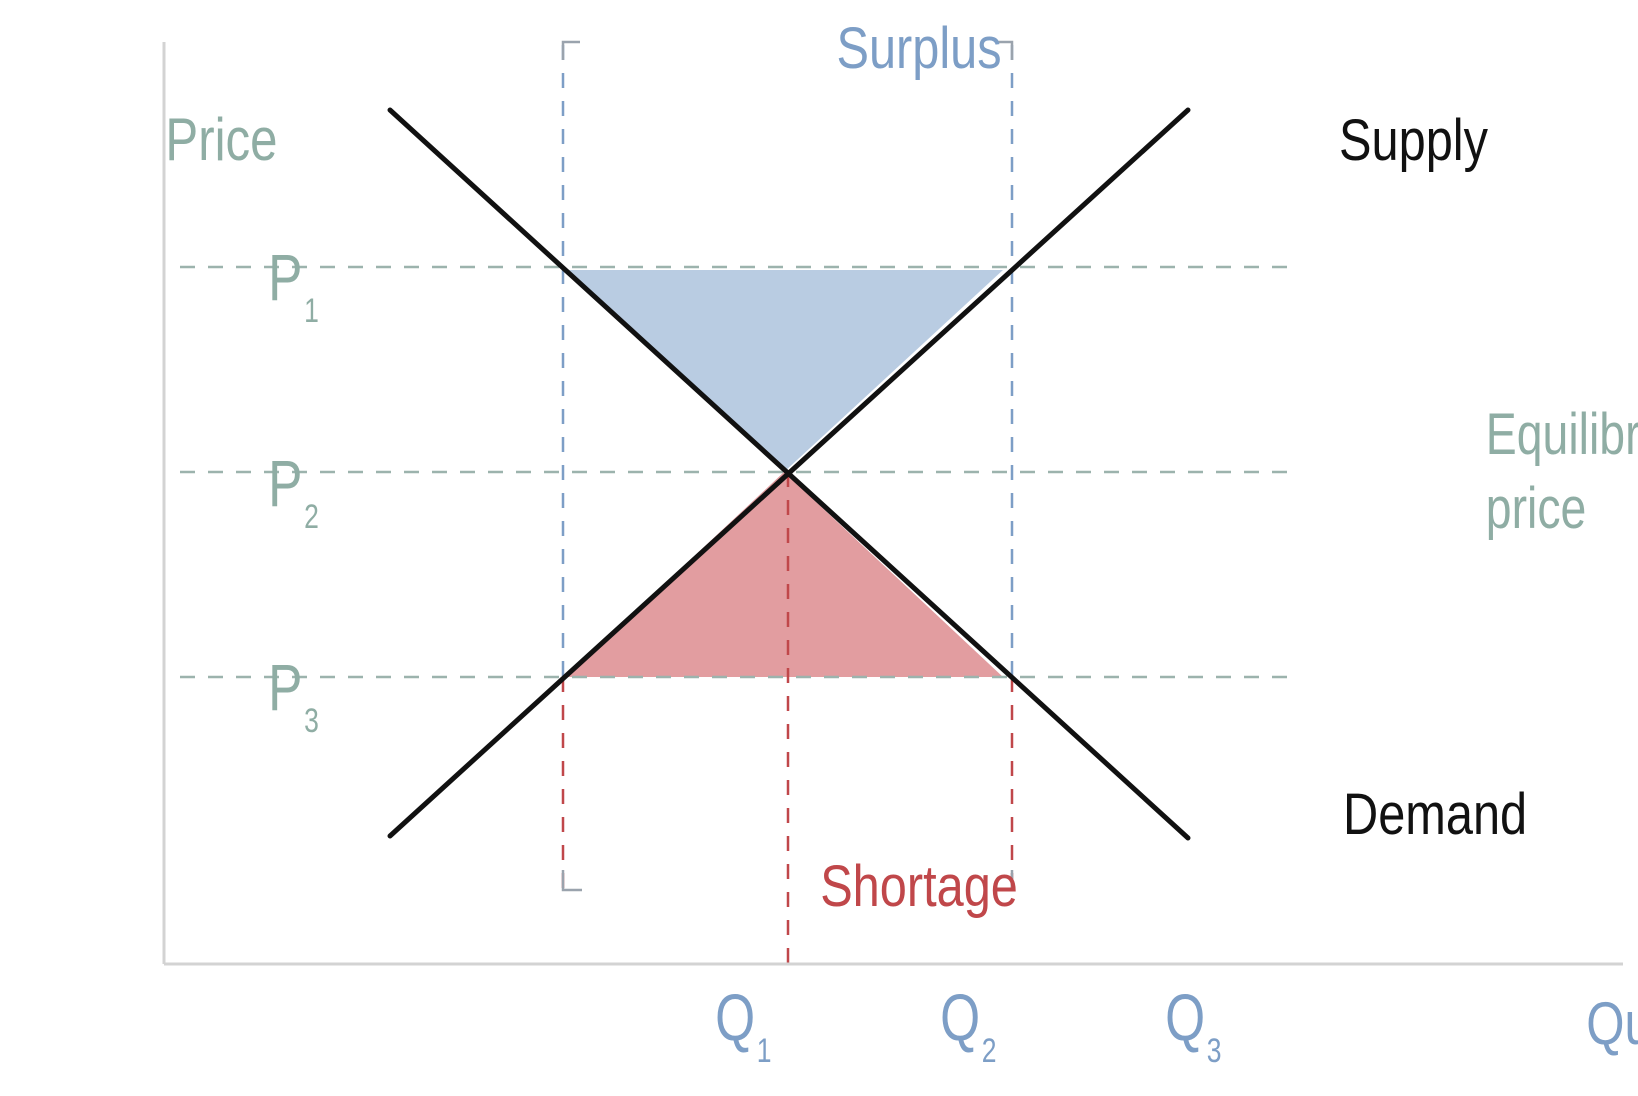  What do you see at coordinates (1435, 815) in the screenshot?
I see `demand-label: Demand` at bounding box center [1435, 815].